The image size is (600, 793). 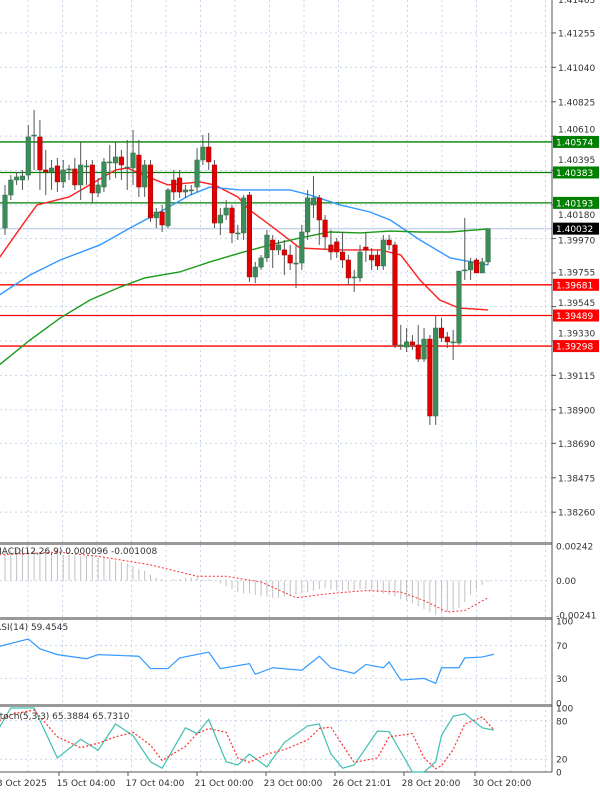 What do you see at coordinates (247, 661) in the screenshot?
I see `rsi-line` at bounding box center [247, 661].